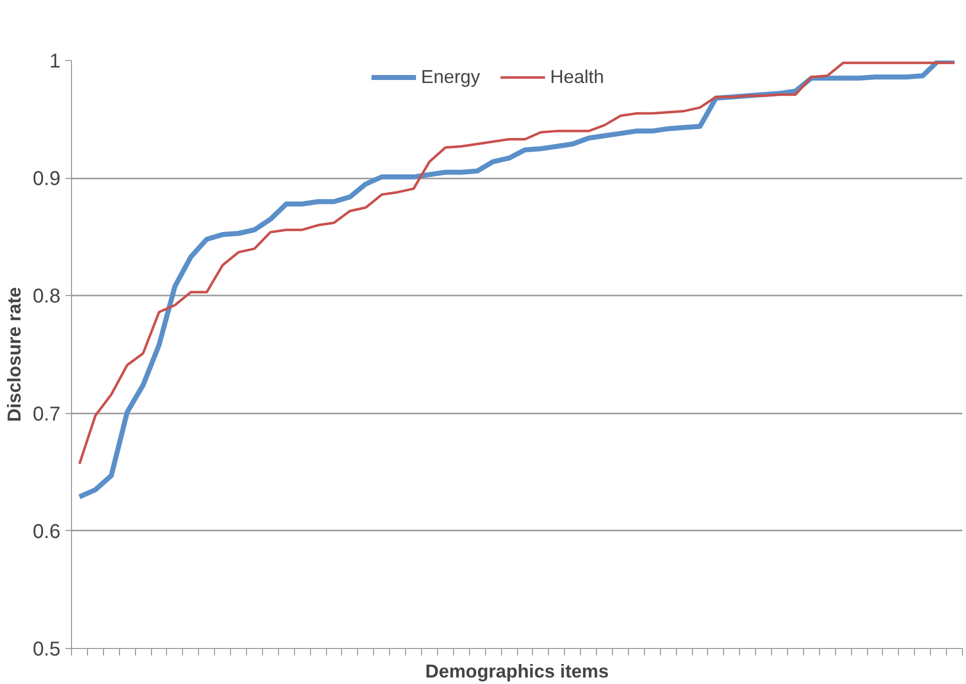 The height and width of the screenshot is (684, 966). I want to click on legend-label: Energy, so click(450, 77).